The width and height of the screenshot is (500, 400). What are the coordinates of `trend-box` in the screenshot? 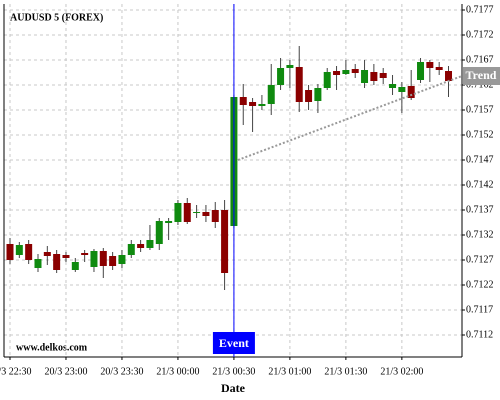 It's located at (481, 76).